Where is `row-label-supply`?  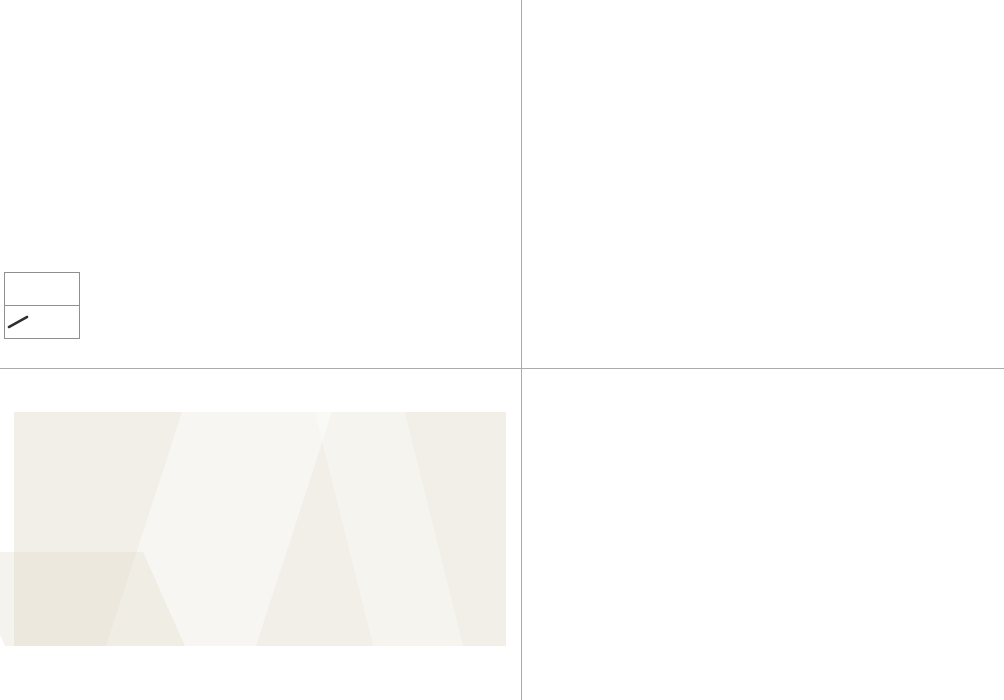
row-label-supply is located at coordinates (42, 289).